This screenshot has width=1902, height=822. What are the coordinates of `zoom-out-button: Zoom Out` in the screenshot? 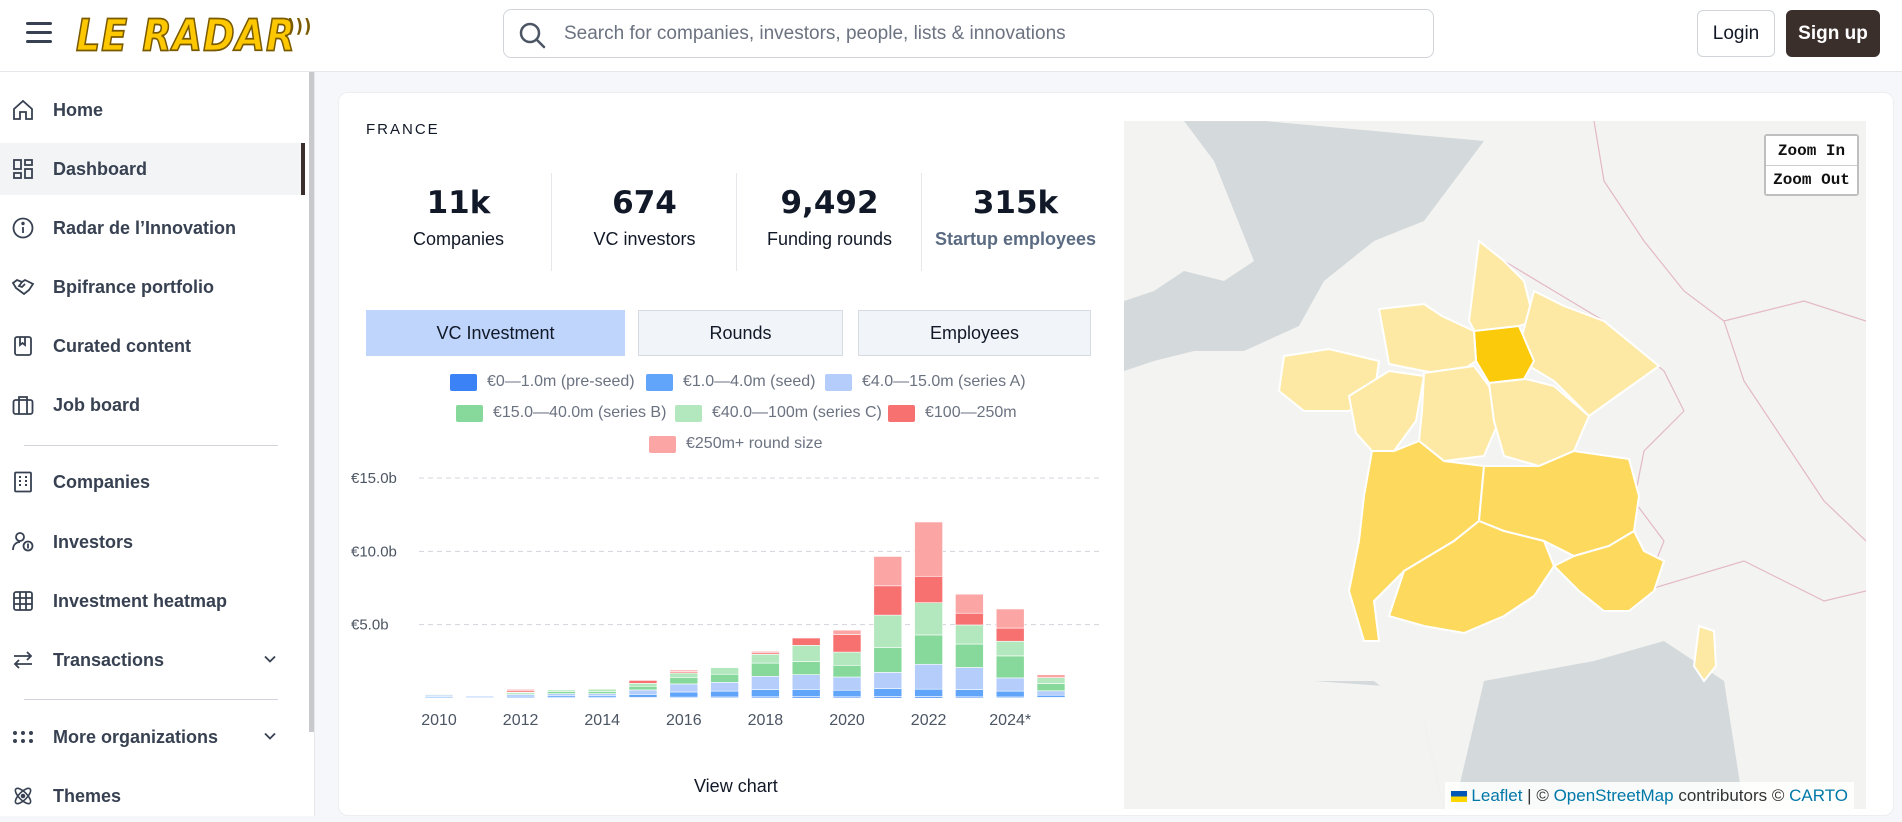 It's located at (1811, 179).